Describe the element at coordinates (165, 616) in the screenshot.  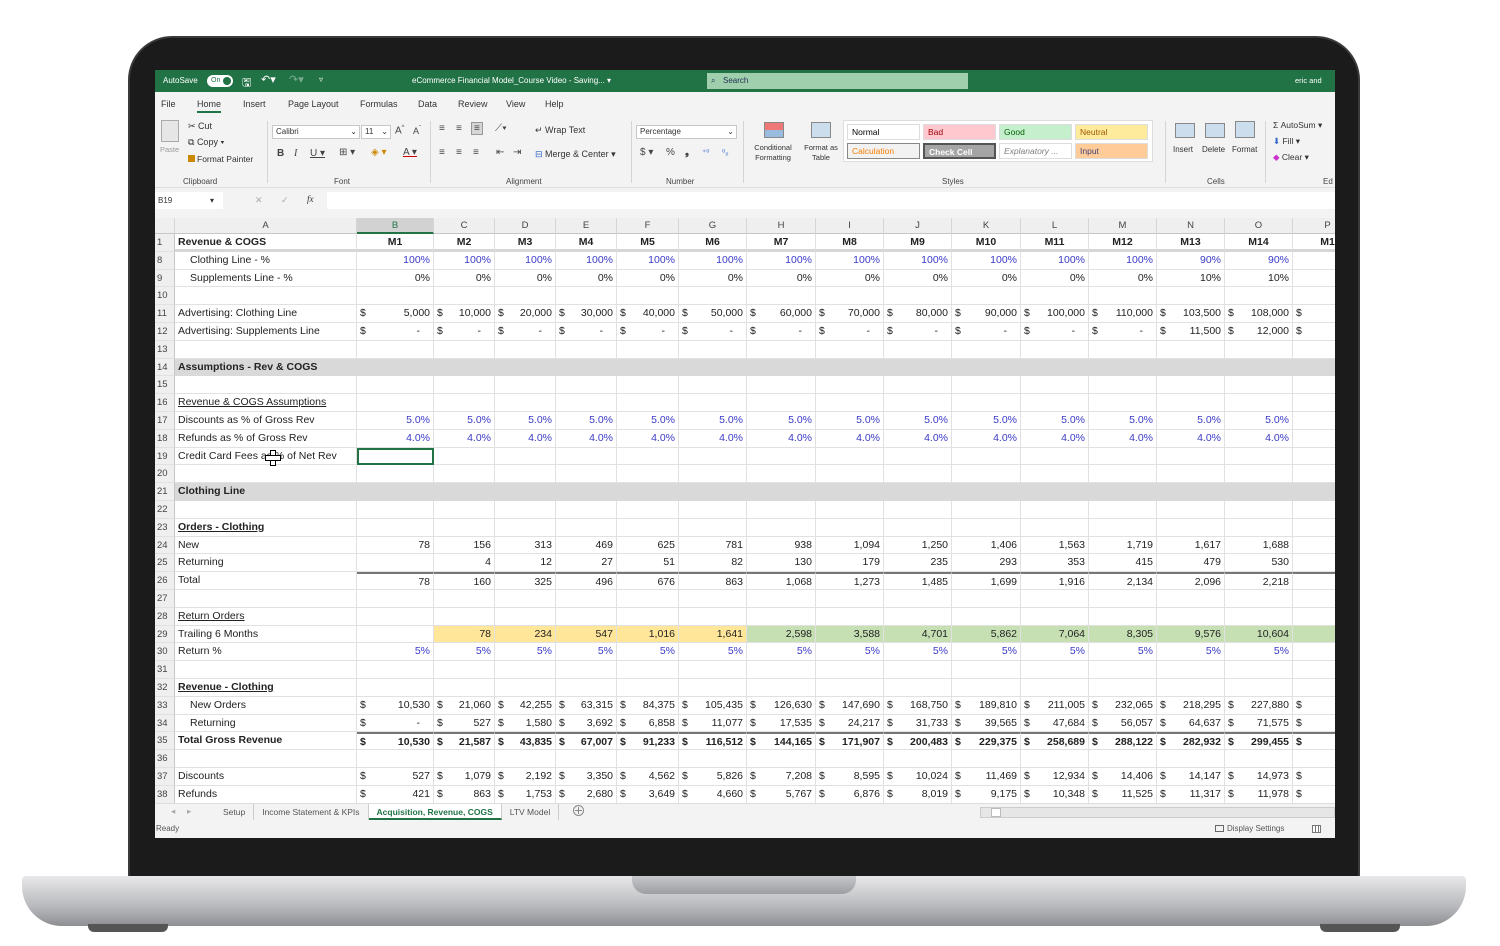
I see `row-header: 28` at that location.